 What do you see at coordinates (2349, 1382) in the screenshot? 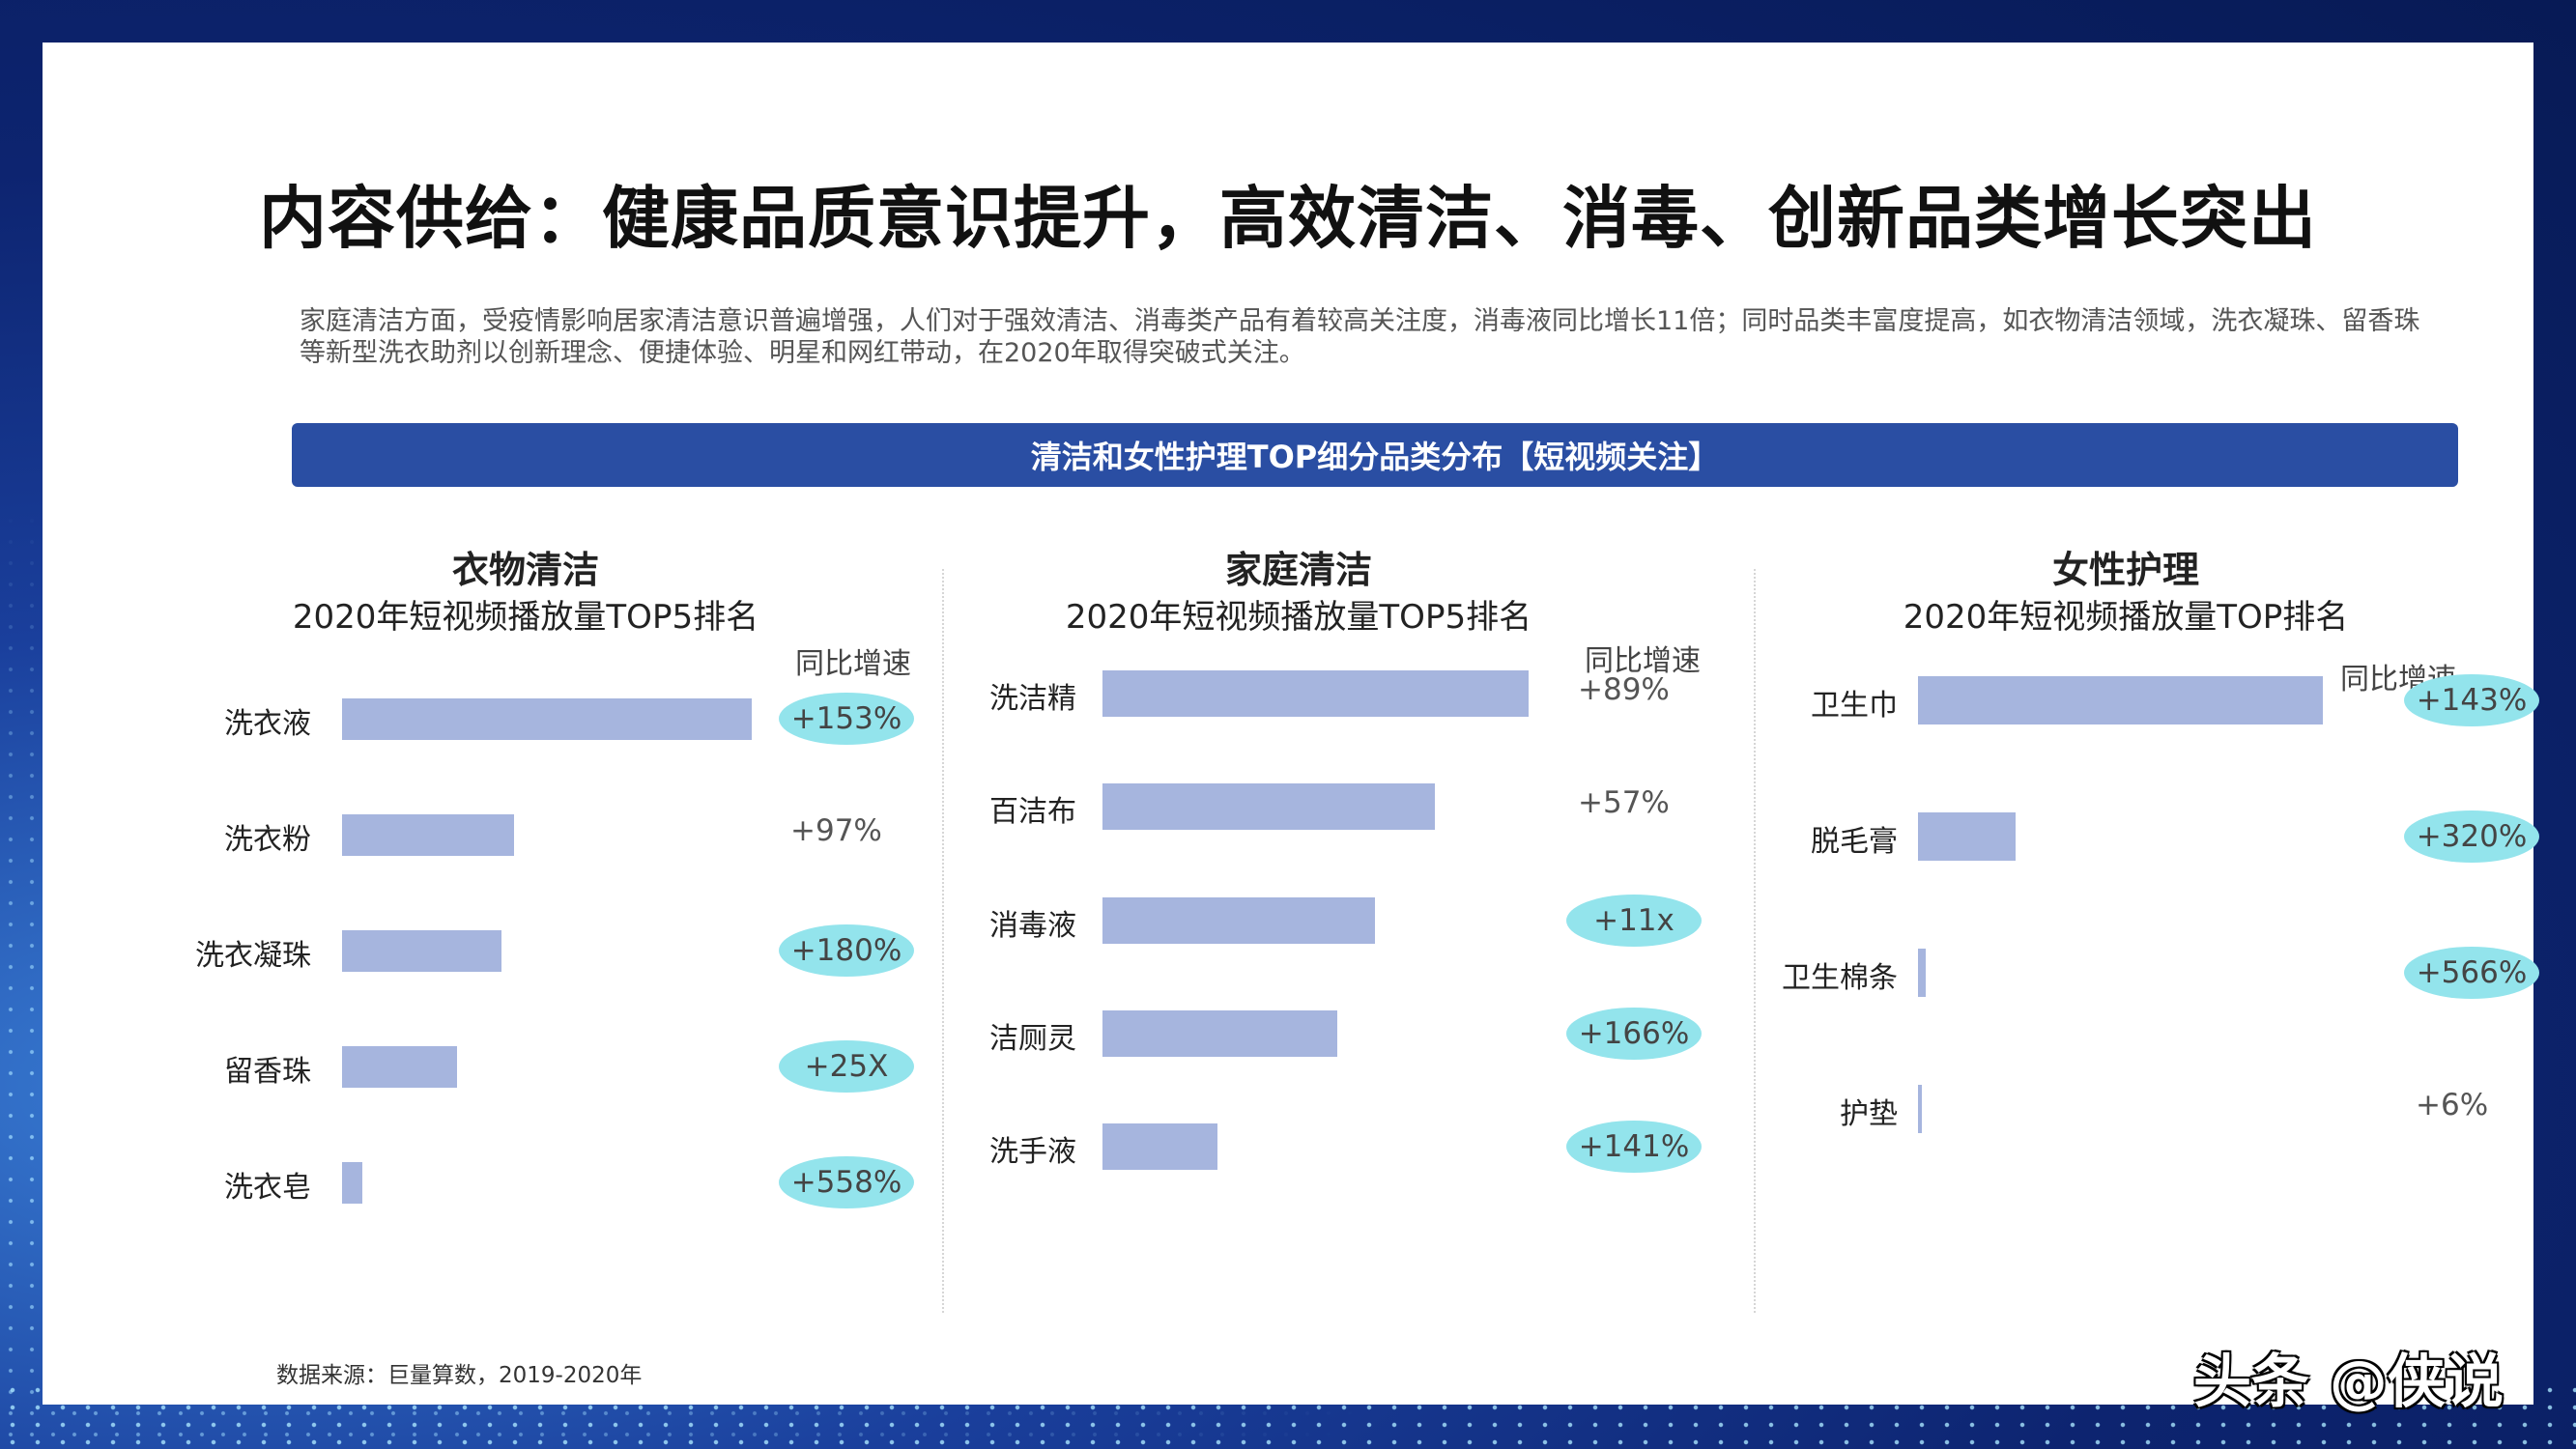
I see `watermark: 头条 @侠说` at bounding box center [2349, 1382].